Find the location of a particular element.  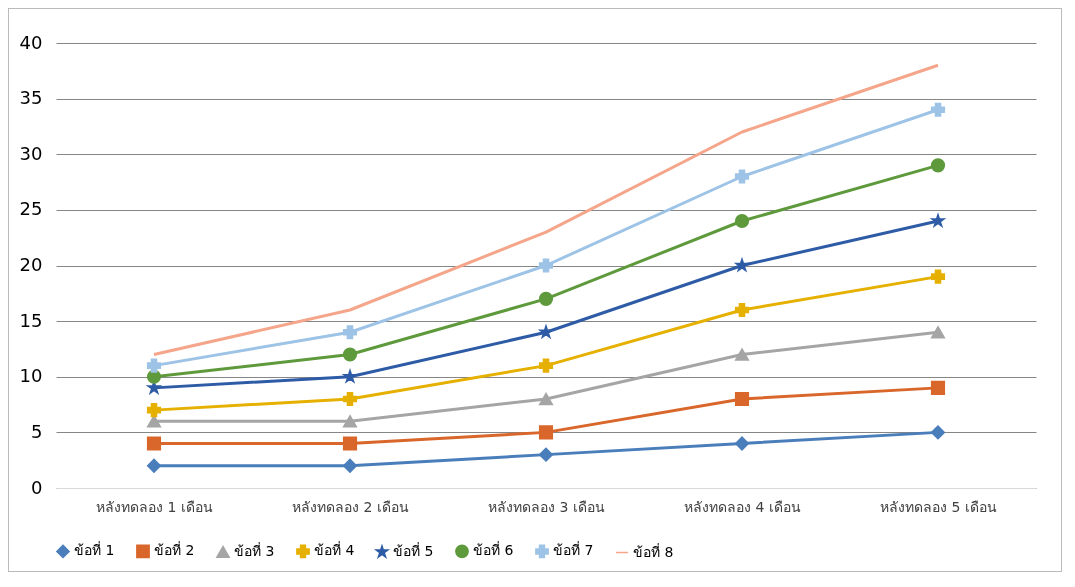

legend-label: ข้อที่ 2 is located at coordinates (174, 550).